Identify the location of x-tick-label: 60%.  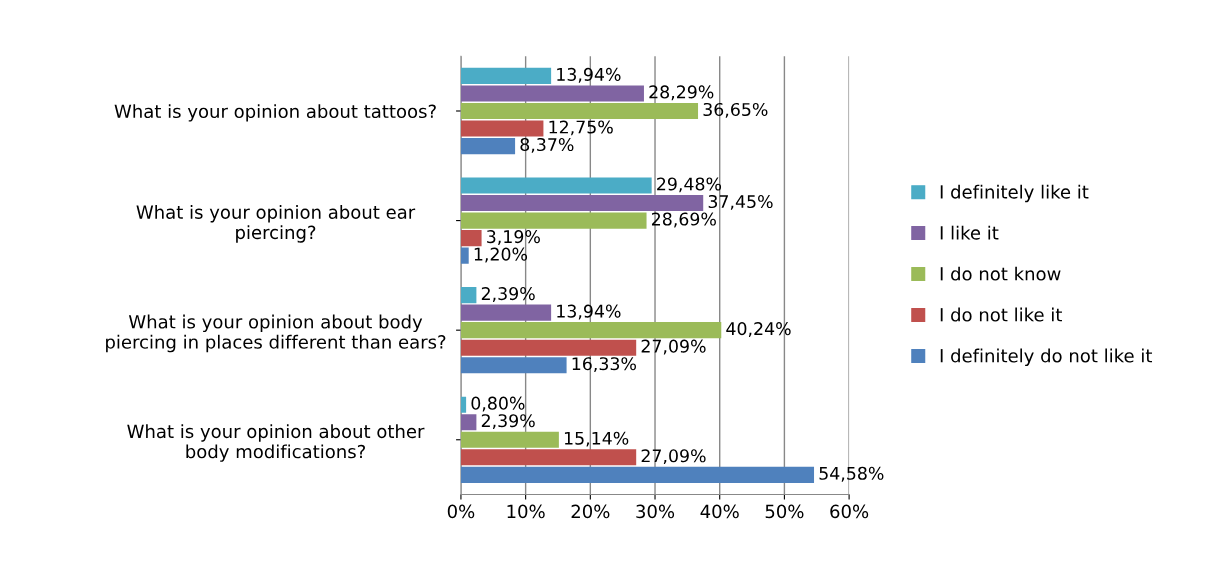
(849, 511).